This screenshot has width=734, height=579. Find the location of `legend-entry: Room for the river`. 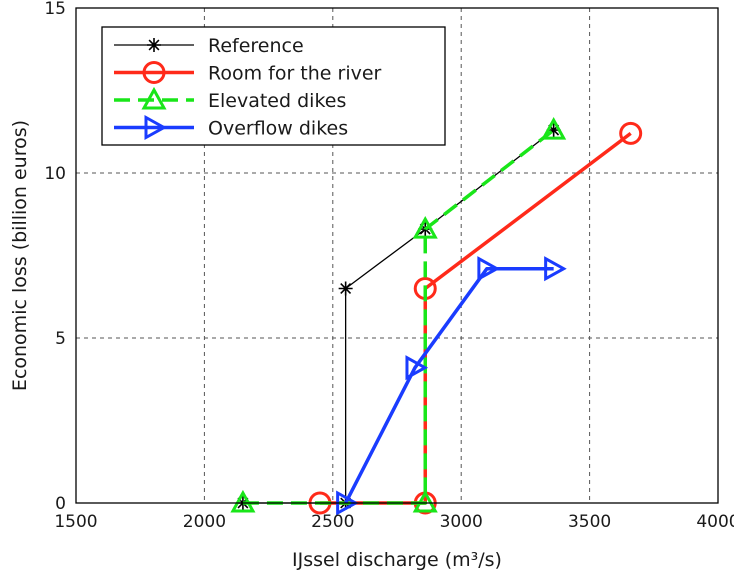

legend-entry: Room for the river is located at coordinates (248, 73).